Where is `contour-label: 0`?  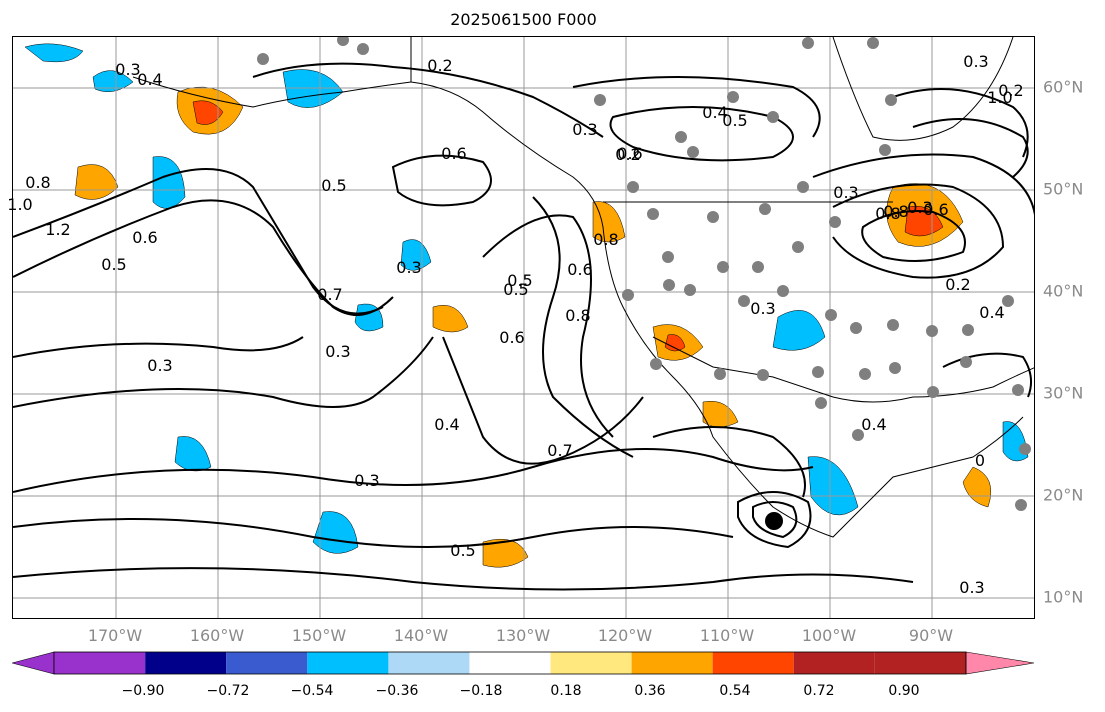 contour-label: 0 is located at coordinates (980, 460).